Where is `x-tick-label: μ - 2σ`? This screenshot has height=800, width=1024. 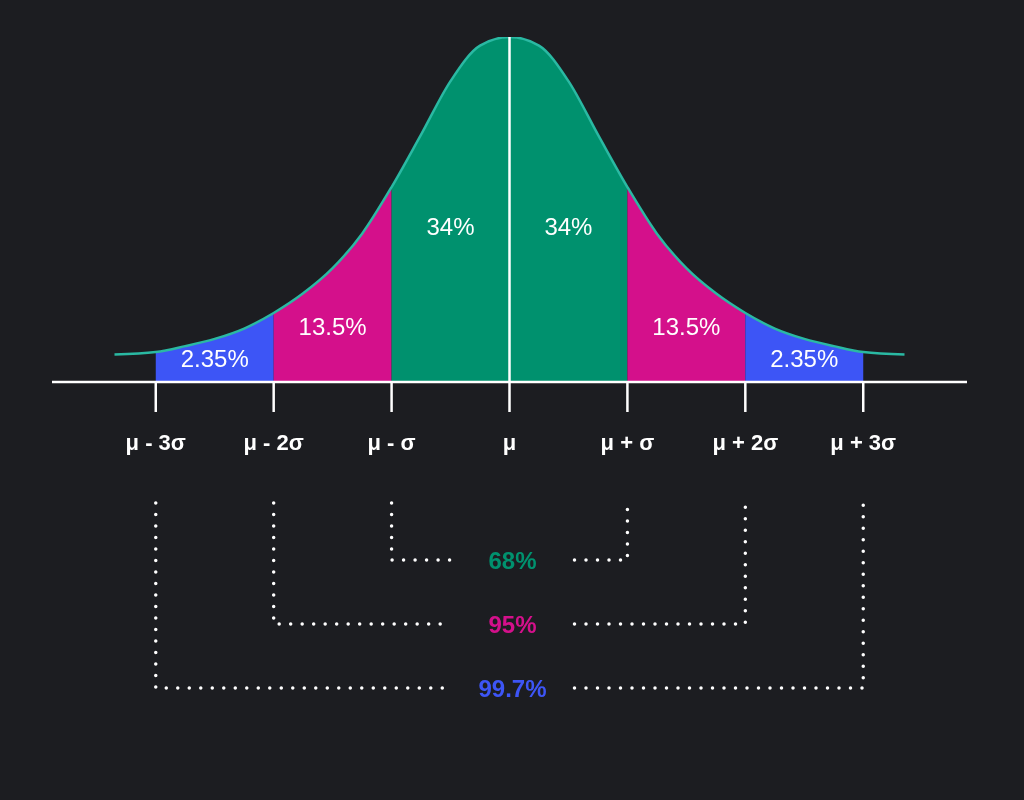
x-tick-label: μ - 2σ is located at coordinates (273, 442).